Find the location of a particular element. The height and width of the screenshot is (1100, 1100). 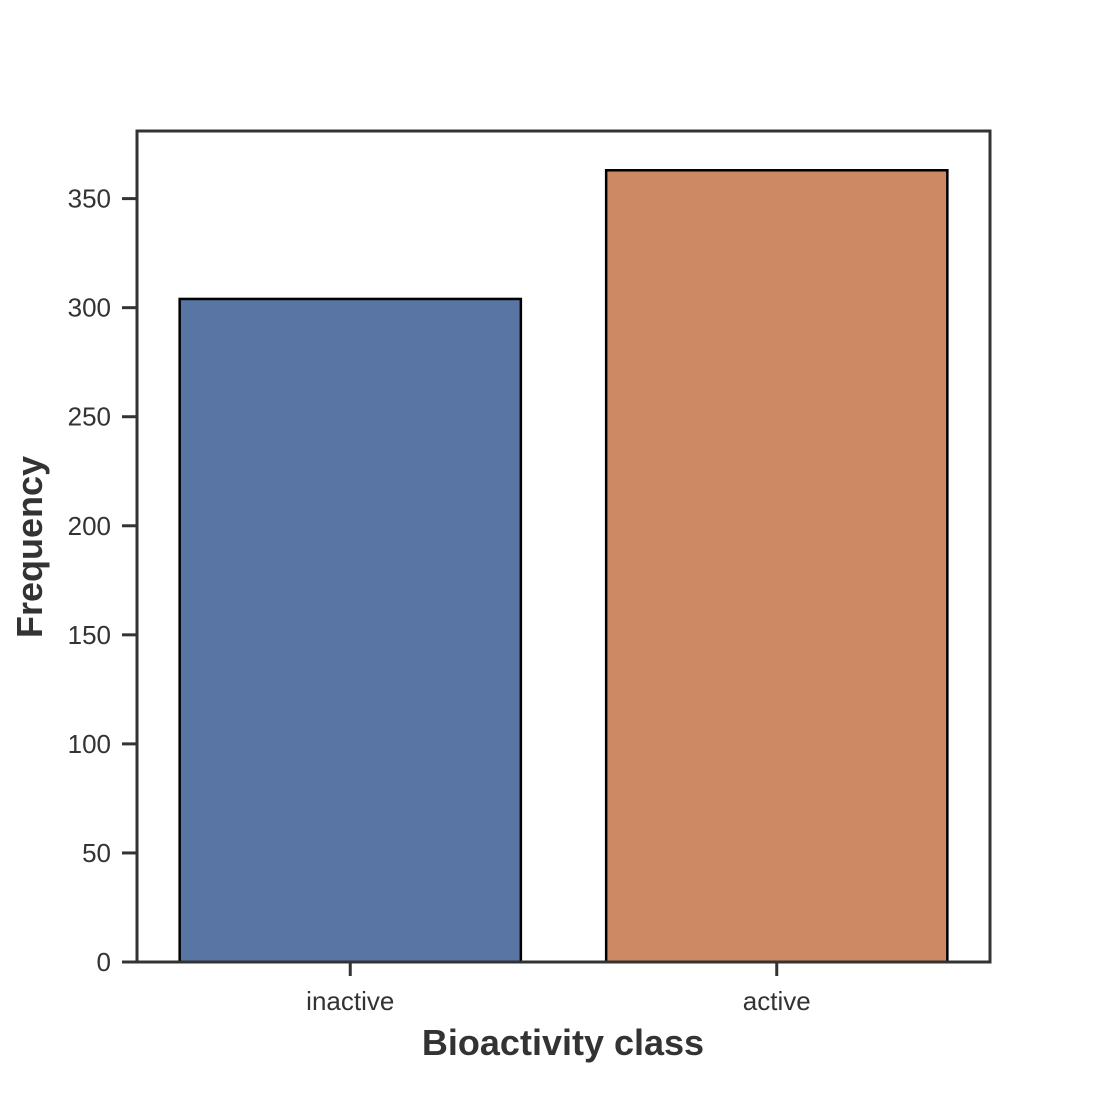

y-tick-label: 250 is located at coordinates (89, 417).